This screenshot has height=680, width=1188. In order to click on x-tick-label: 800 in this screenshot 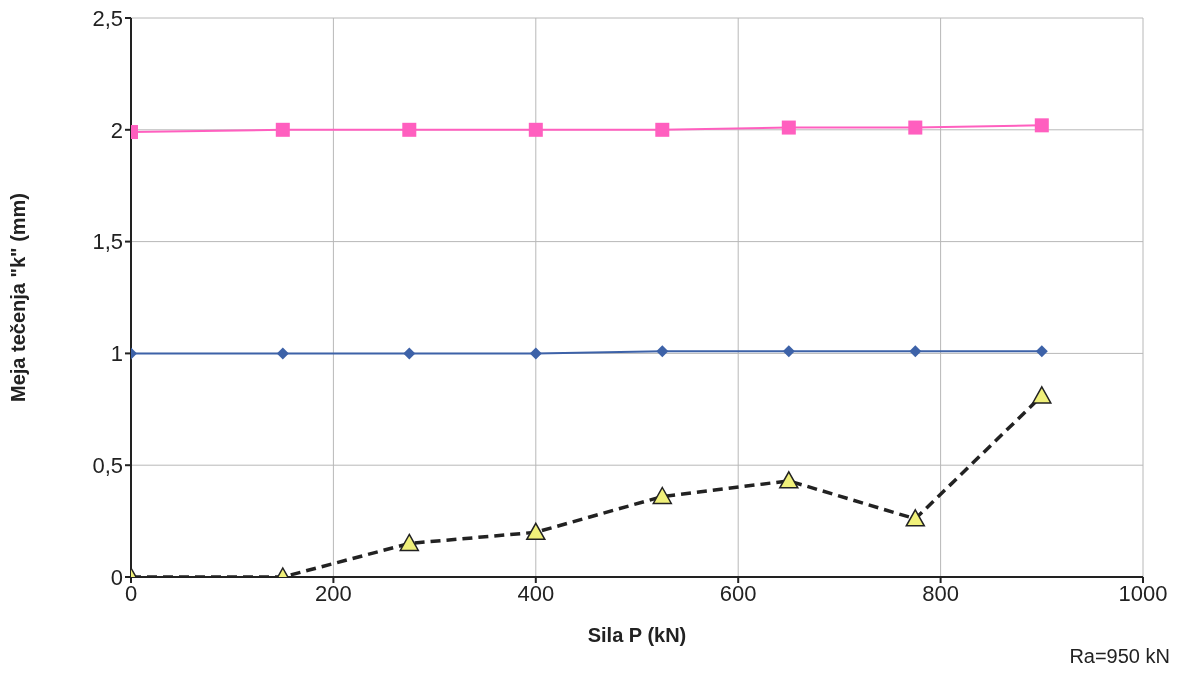, I will do `click(940, 593)`.